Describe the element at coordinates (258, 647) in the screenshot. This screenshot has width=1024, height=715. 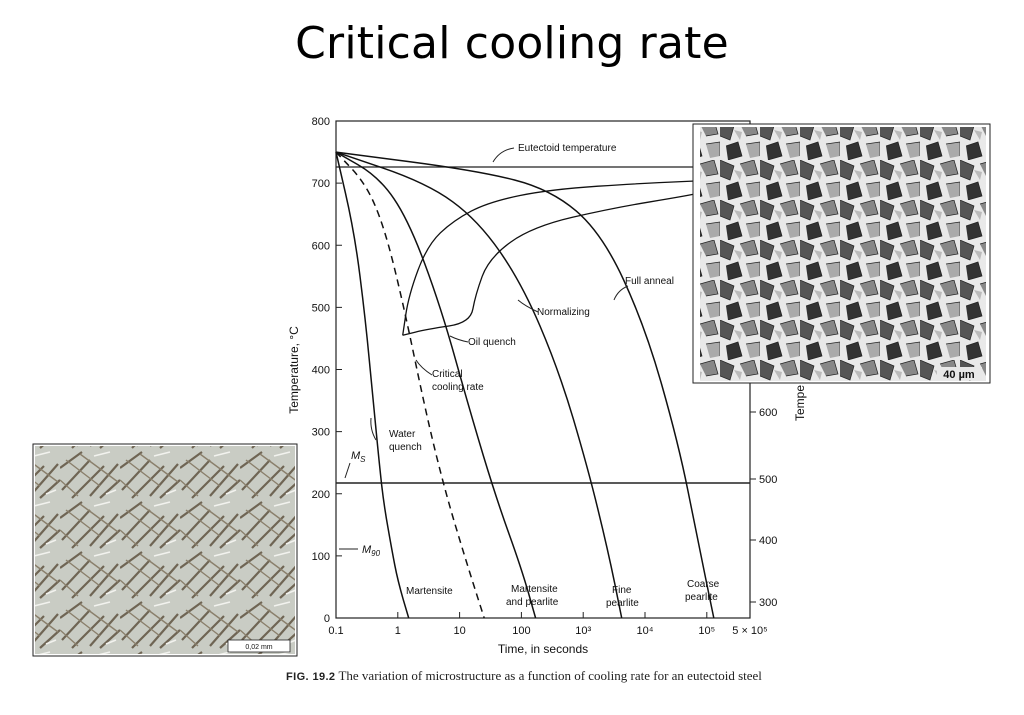
I see `scale-label-left: 0,02 mm` at that location.